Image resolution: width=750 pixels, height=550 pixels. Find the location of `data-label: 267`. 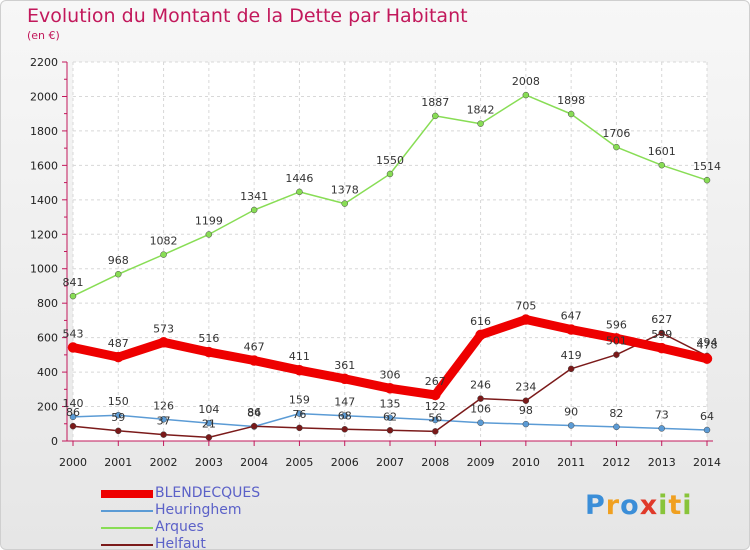

data-label: 267 is located at coordinates (435, 381).